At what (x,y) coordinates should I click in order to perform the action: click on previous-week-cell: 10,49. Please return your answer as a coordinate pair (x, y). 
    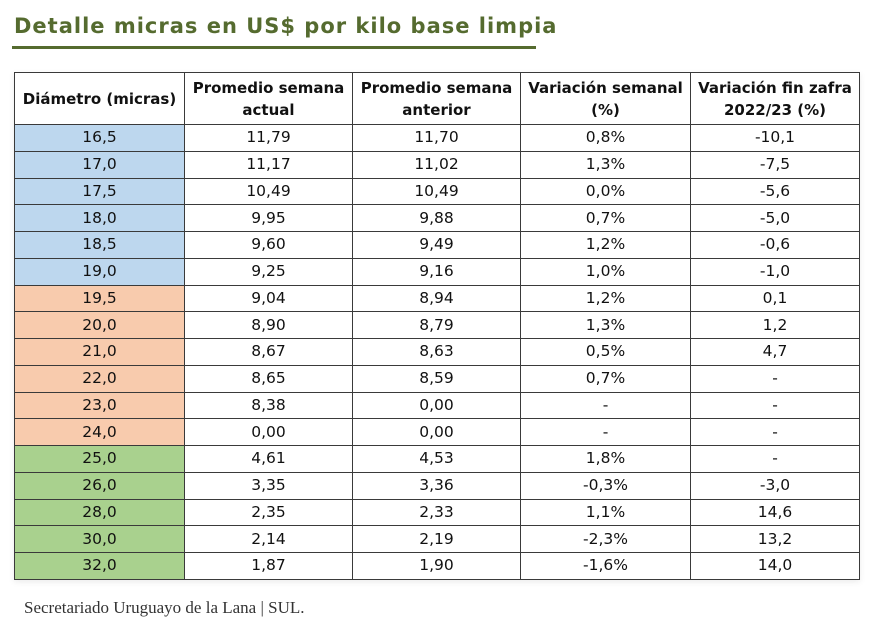
    Looking at the image, I should click on (436, 191).